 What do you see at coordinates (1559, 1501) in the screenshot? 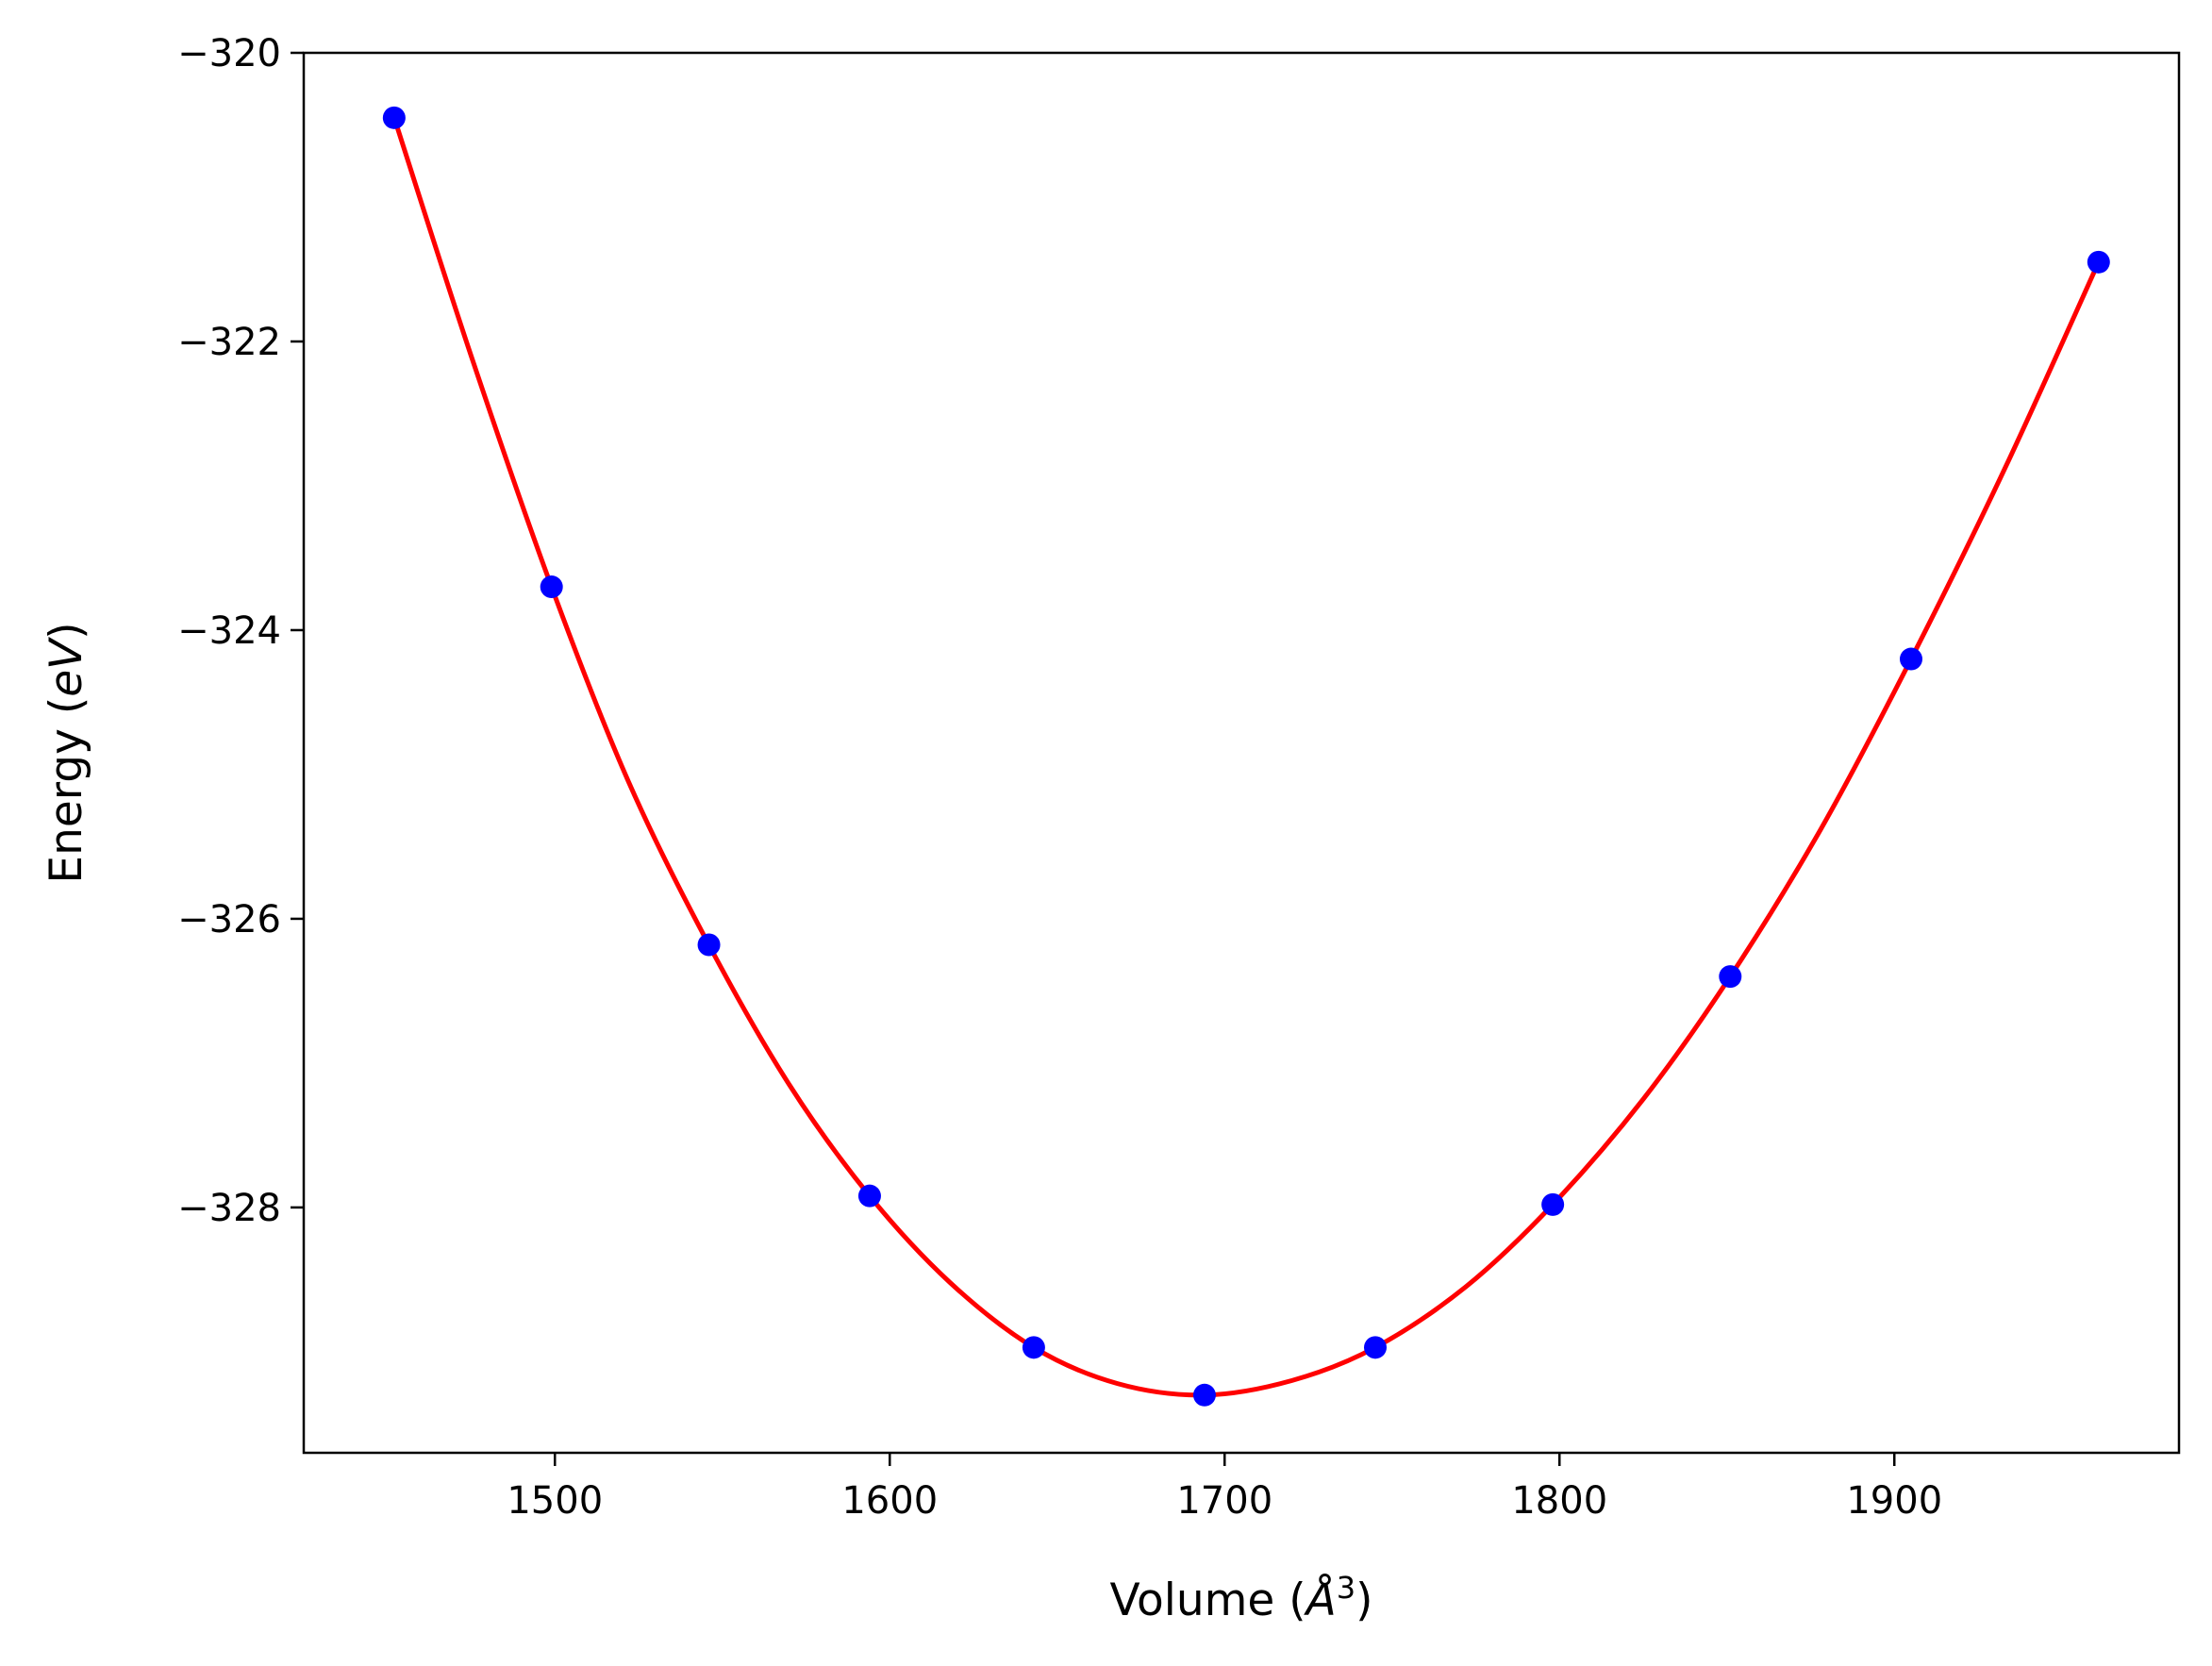
I see `x-tick-label: 1800` at bounding box center [1559, 1501].